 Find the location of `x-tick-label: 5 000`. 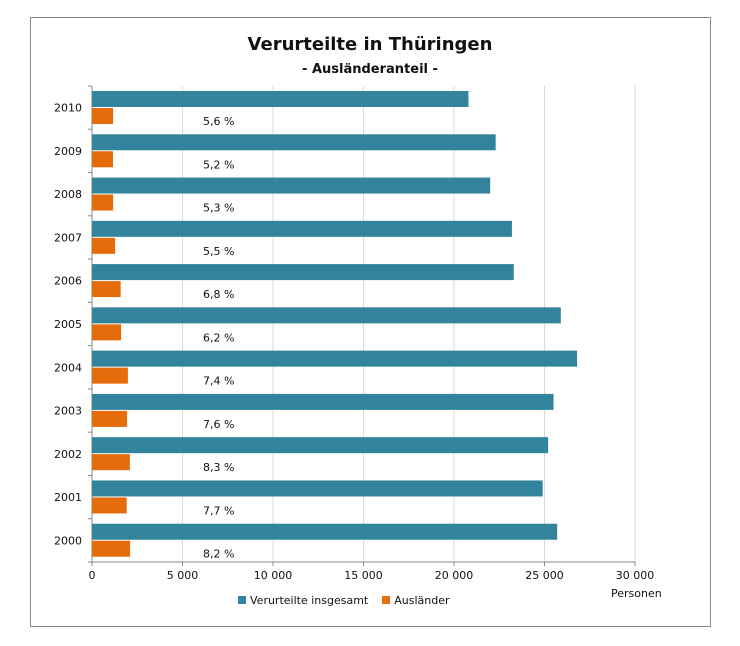

x-tick-label: 5 000 is located at coordinates (183, 575).